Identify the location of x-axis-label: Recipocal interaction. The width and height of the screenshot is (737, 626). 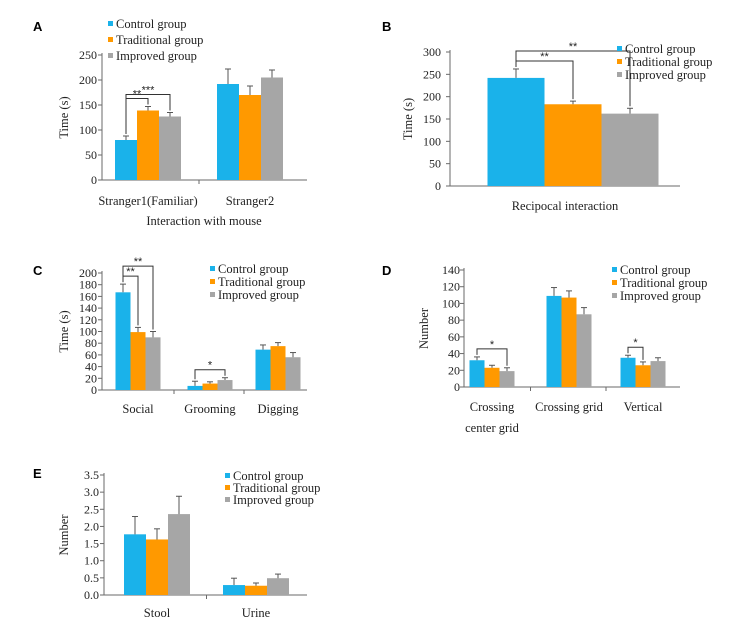
(565, 206).